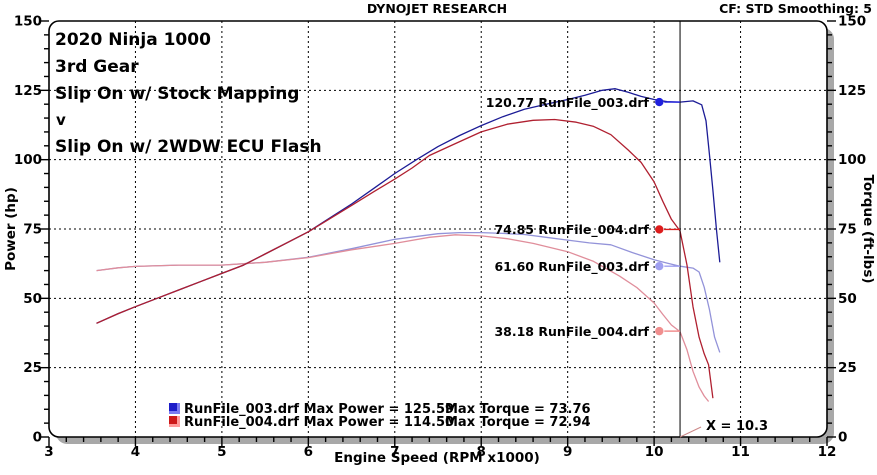 This screenshot has height=475, width=877. Describe the element at coordinates (852, 91) in the screenshot. I see `torque-tick-label-125: 125` at that location.